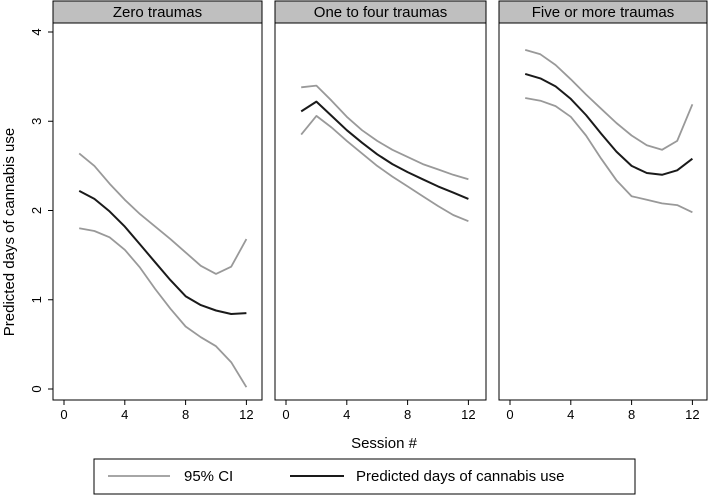 The height and width of the screenshot is (497, 709). I want to click on panel-title: Zero traumas, so click(157, 12).